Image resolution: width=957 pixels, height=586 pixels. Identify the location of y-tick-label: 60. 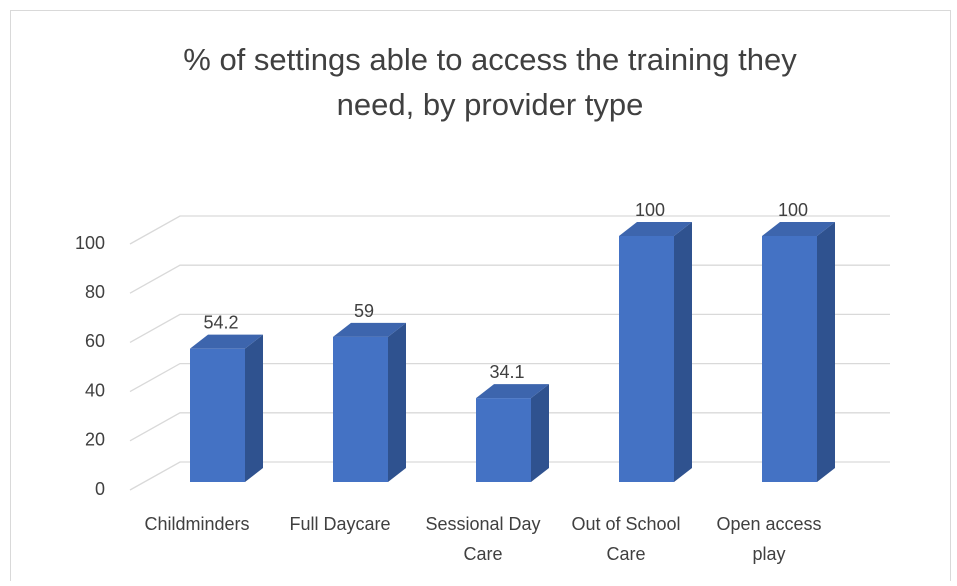
(95, 341).